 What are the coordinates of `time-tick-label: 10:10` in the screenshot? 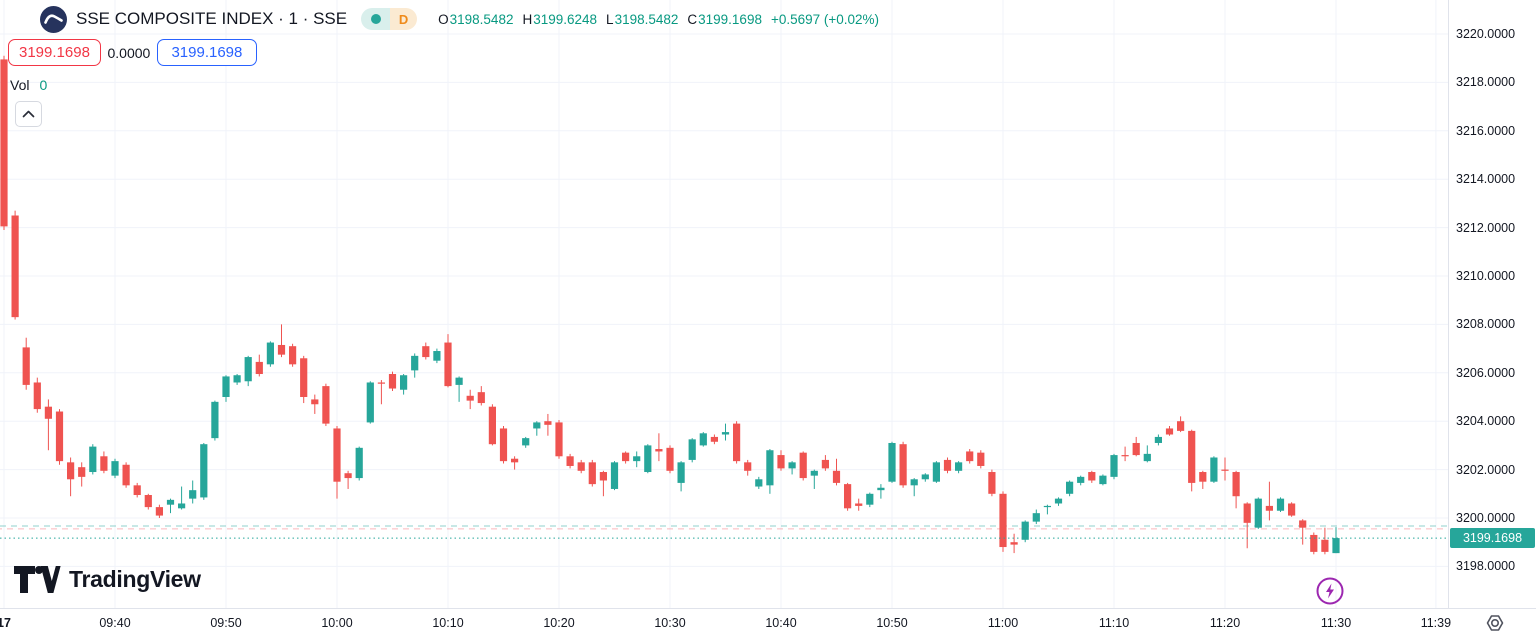 It's located at (448, 623).